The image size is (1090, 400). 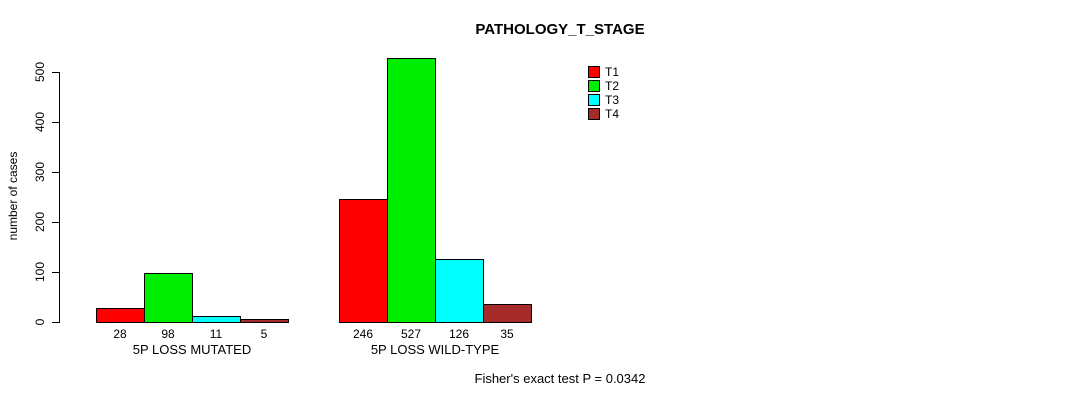 What do you see at coordinates (560, 378) in the screenshot?
I see `fisher-test-annotation: Fisher's exact test P = 0.0342` at bounding box center [560, 378].